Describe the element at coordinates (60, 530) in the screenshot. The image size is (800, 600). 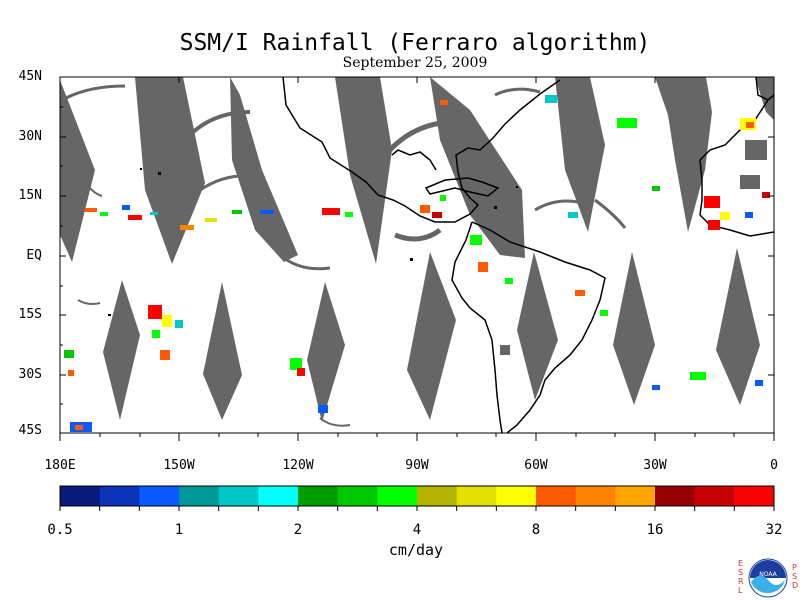
I see `colorbar-label: 0.5` at that location.